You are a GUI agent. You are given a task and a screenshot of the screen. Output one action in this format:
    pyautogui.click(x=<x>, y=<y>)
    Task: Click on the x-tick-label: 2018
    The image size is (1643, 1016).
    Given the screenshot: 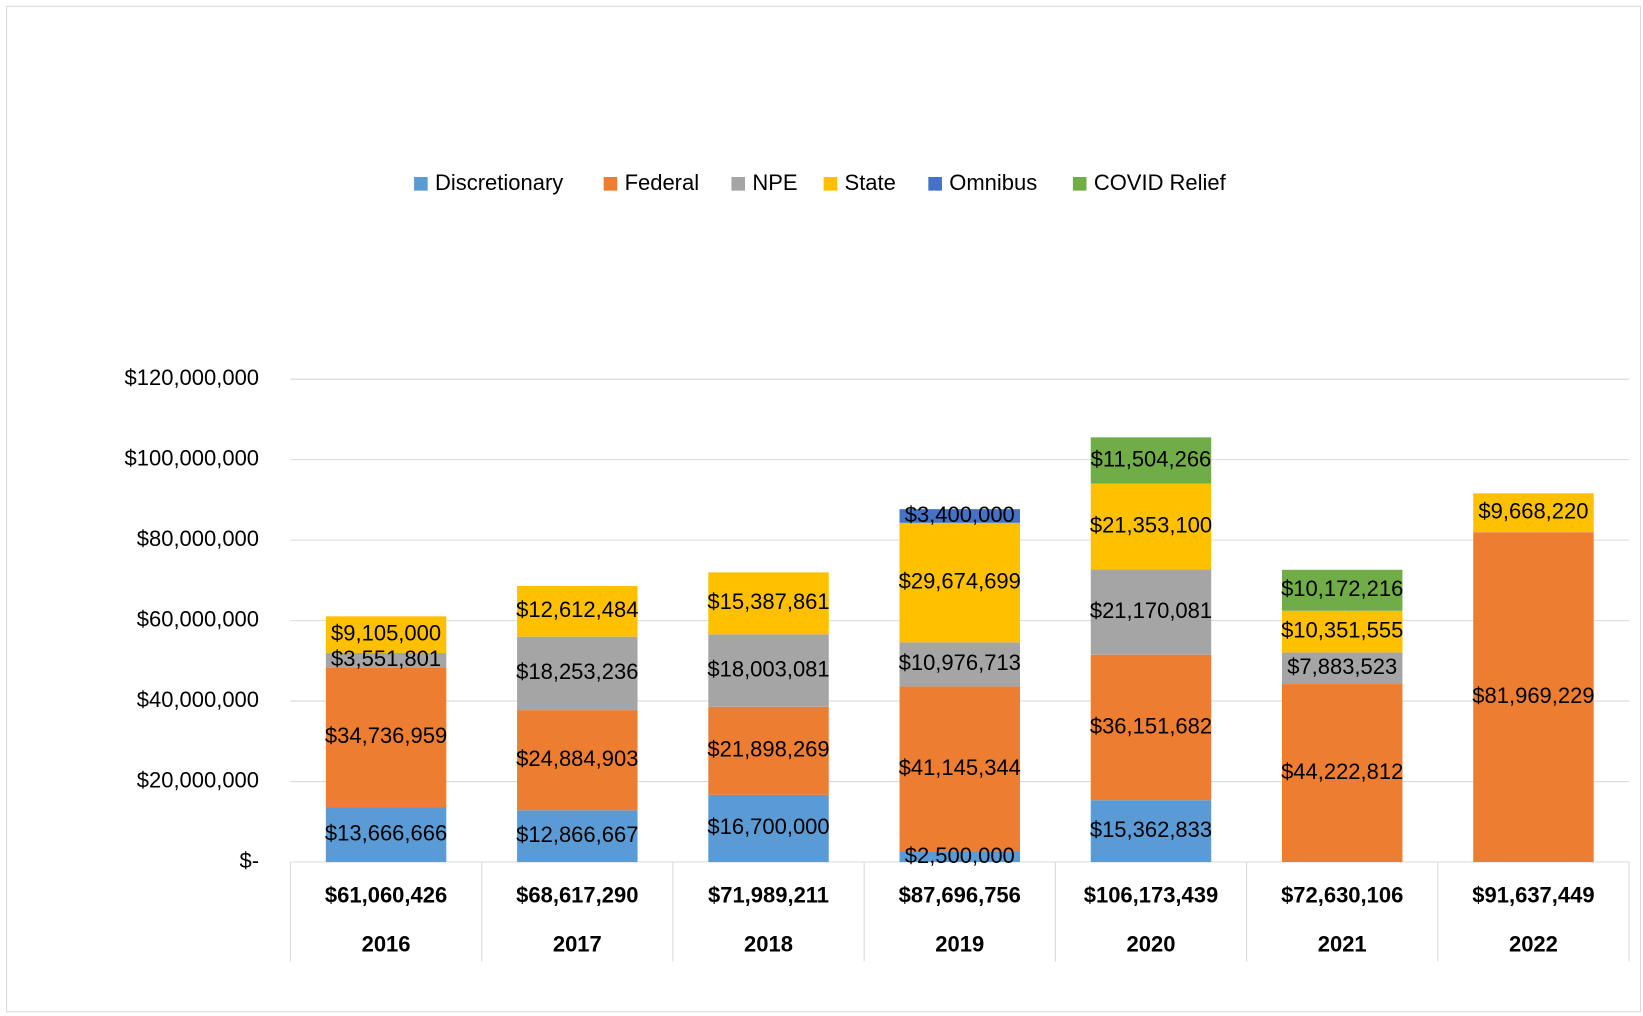 What is the action you would take?
    pyautogui.click(x=768, y=944)
    